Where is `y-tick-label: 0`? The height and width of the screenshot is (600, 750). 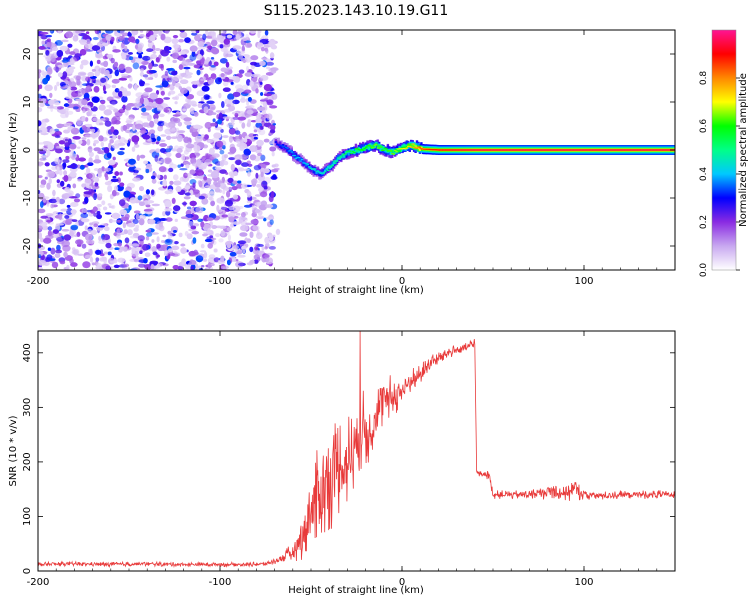 y-tick-label: 0 is located at coordinates (27, 150).